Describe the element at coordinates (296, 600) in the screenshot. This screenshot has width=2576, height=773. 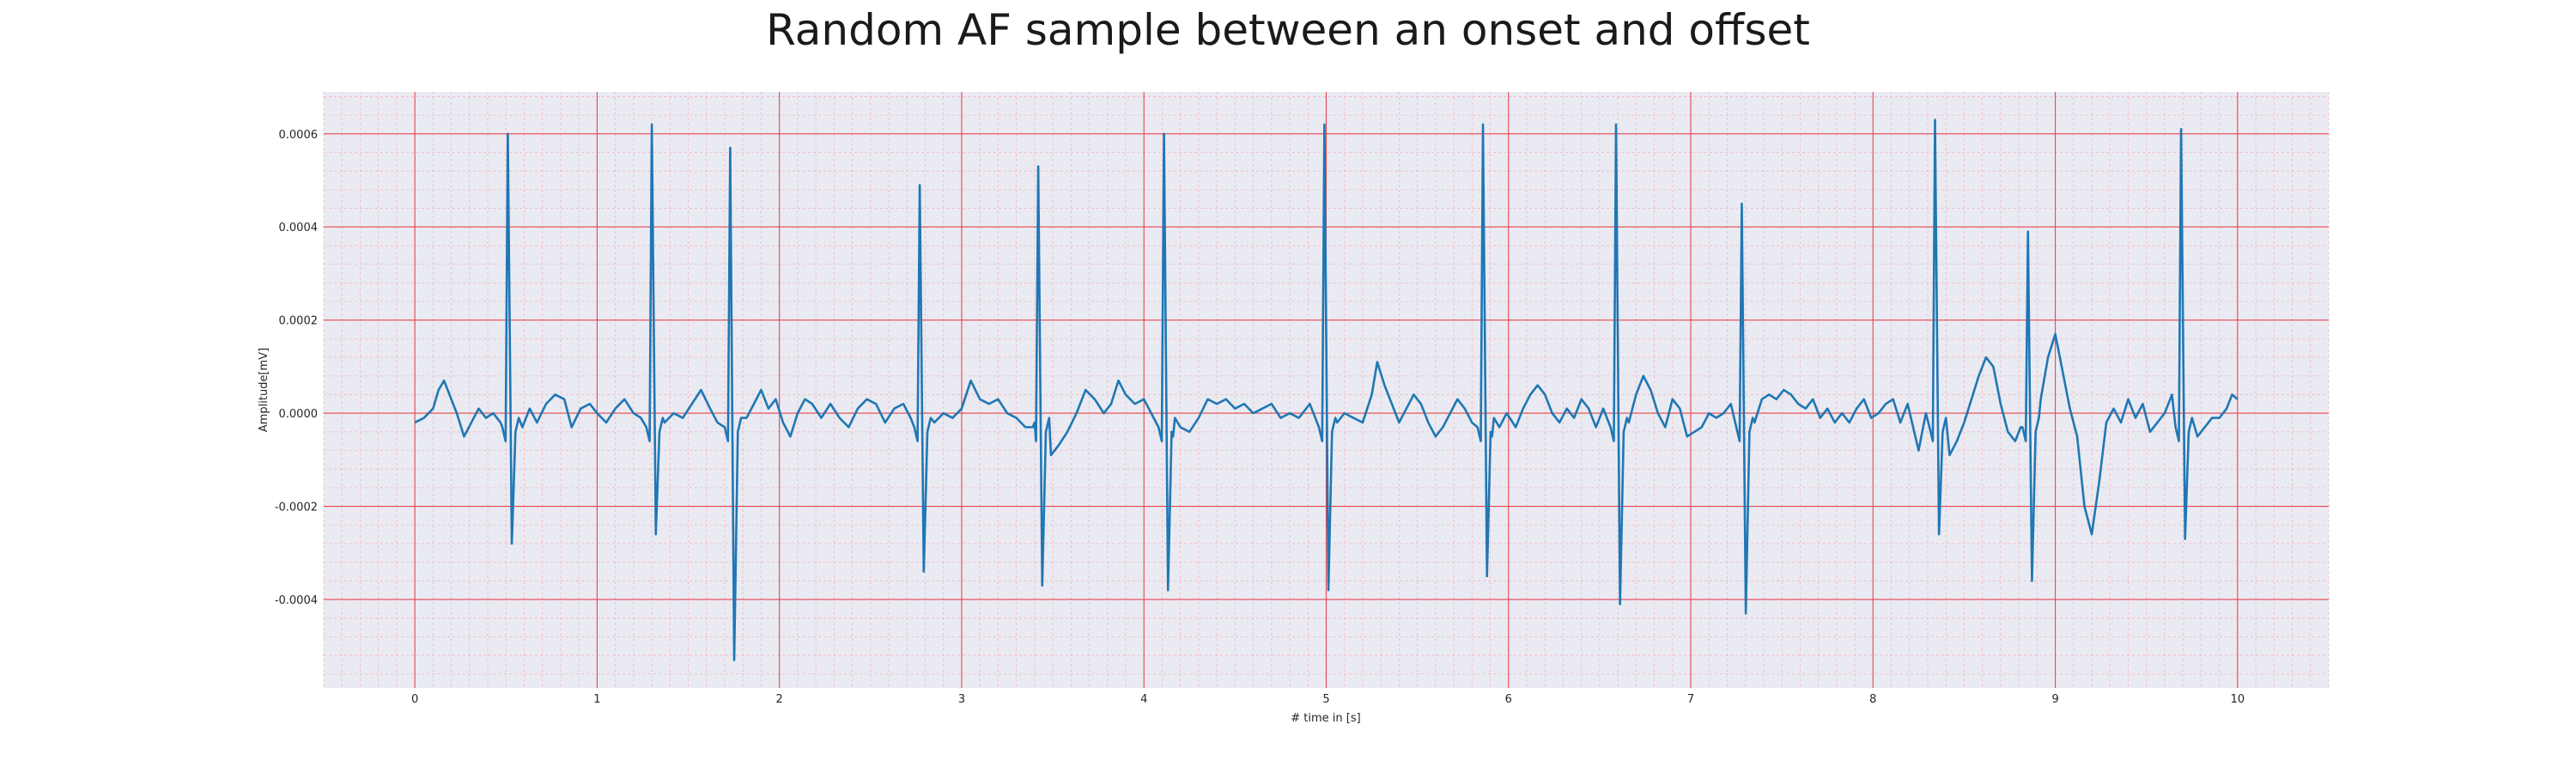
I see `y-tick-label: -0.0004` at that location.